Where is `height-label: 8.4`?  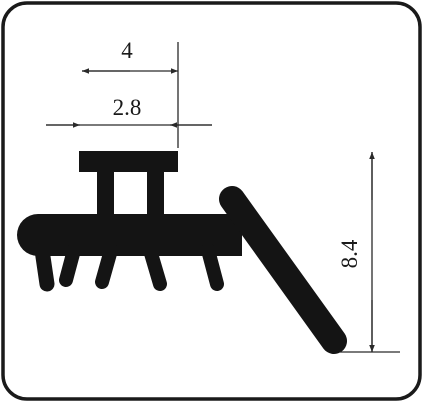
height-label: 8.4 is located at coordinates (349, 253).